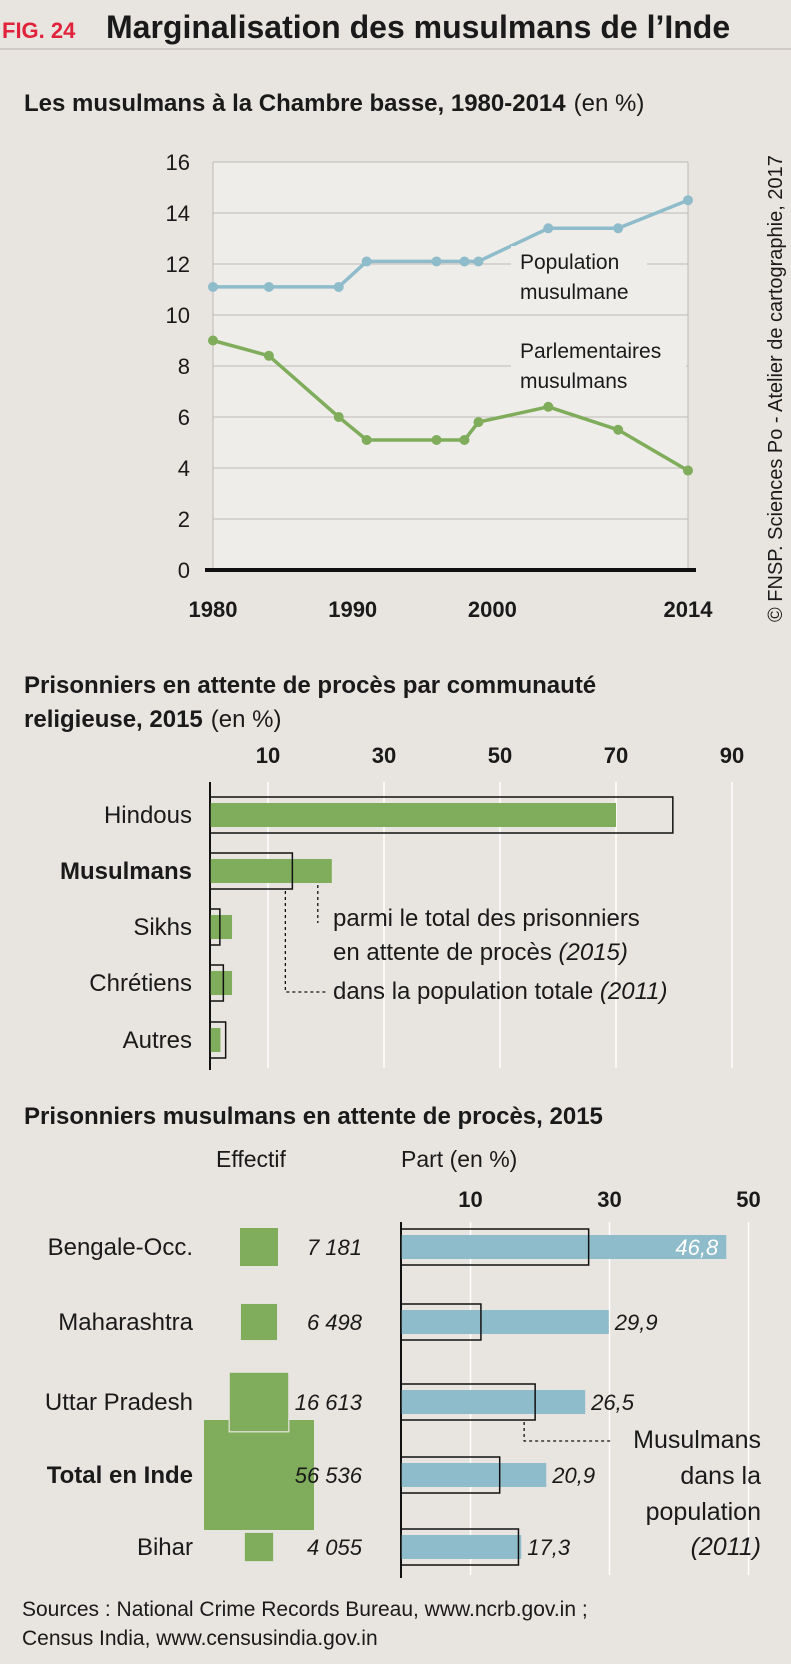 Image resolution: width=791 pixels, height=1664 pixels. What do you see at coordinates (500, 991) in the screenshot?
I see `legend-outline: dans la population totale (2011)` at bounding box center [500, 991].